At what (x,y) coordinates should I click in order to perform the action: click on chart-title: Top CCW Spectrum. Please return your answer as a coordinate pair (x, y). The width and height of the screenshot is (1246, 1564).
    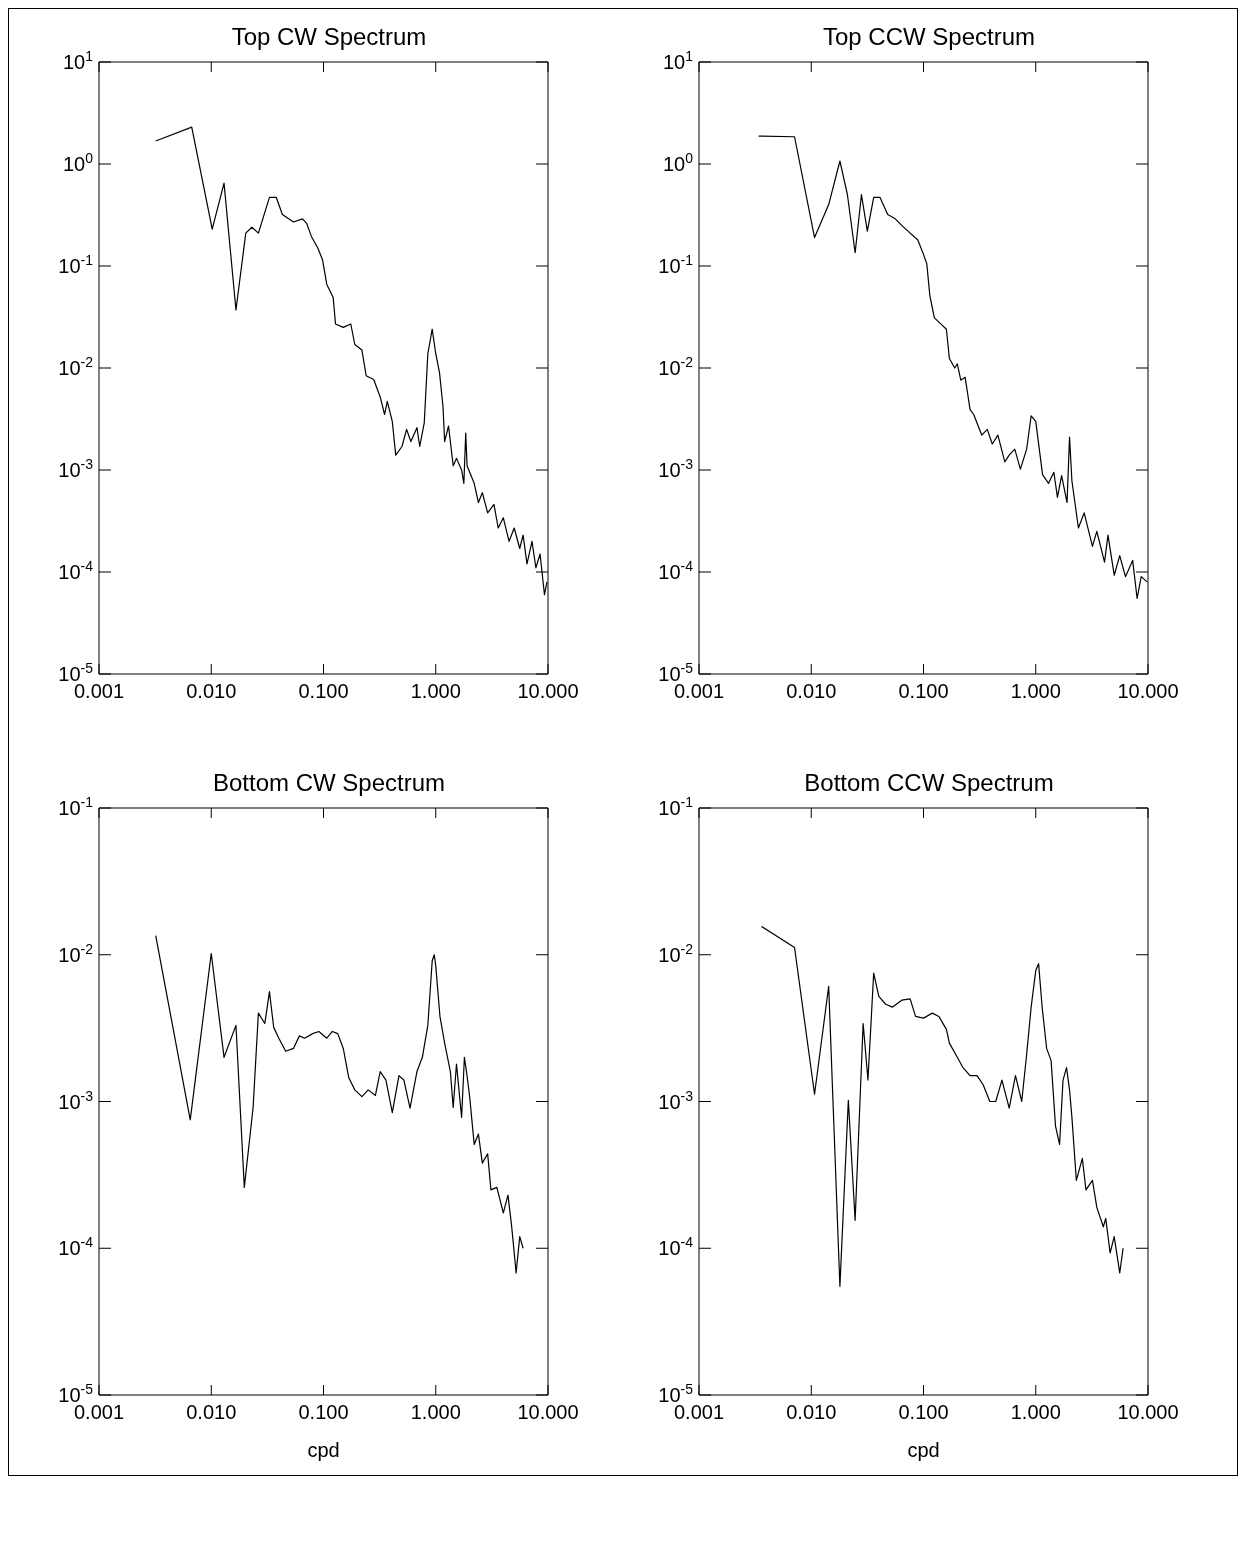
    Looking at the image, I should click on (929, 36).